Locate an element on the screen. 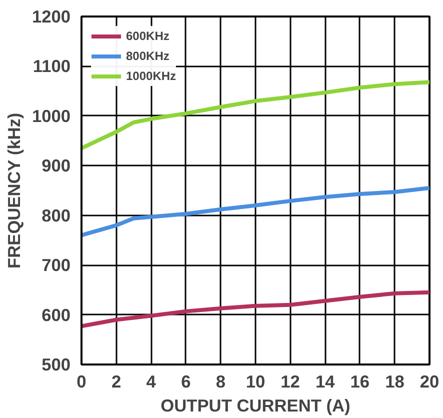 Image resolution: width=443 pixels, height=418 pixels. x-tick-label: 12 is located at coordinates (290, 382).